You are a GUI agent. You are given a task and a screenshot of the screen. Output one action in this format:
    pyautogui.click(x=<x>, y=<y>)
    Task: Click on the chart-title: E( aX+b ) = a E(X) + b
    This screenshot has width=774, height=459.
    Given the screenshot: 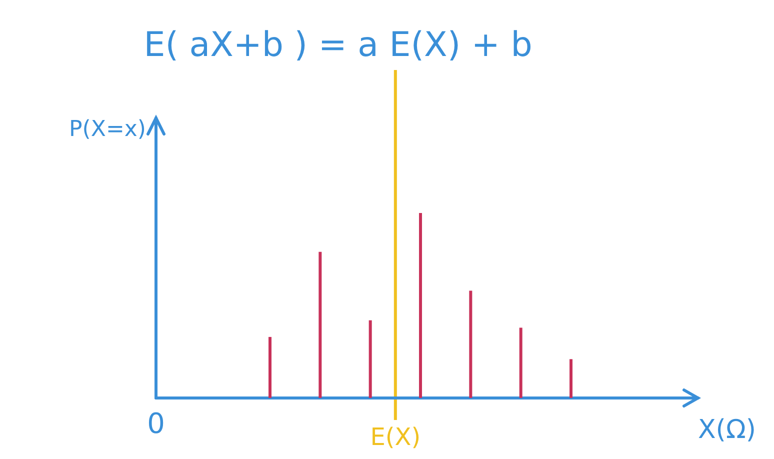 What is the action you would take?
    pyautogui.click(x=338, y=45)
    